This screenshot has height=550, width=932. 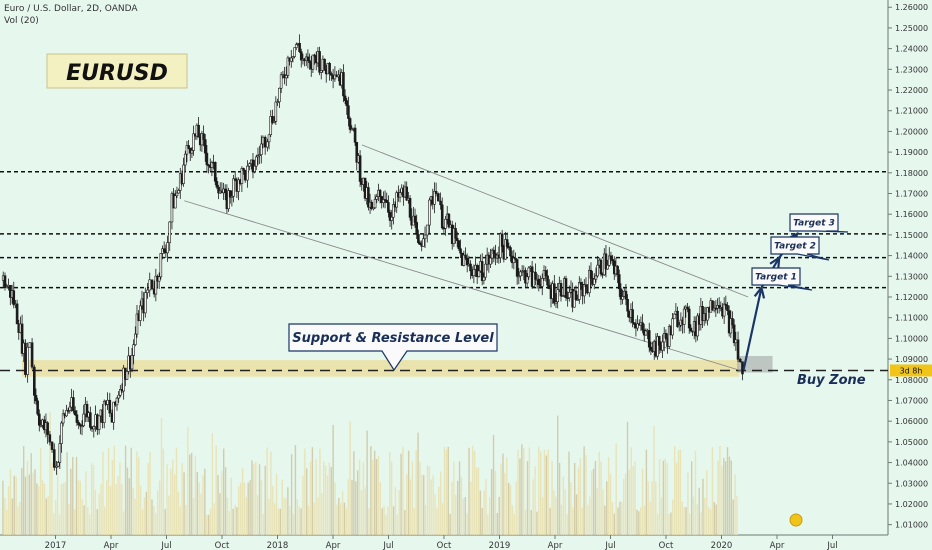 What do you see at coordinates (911, 131) in the screenshot?
I see `price-tick-label: 1.20000` at bounding box center [911, 131].